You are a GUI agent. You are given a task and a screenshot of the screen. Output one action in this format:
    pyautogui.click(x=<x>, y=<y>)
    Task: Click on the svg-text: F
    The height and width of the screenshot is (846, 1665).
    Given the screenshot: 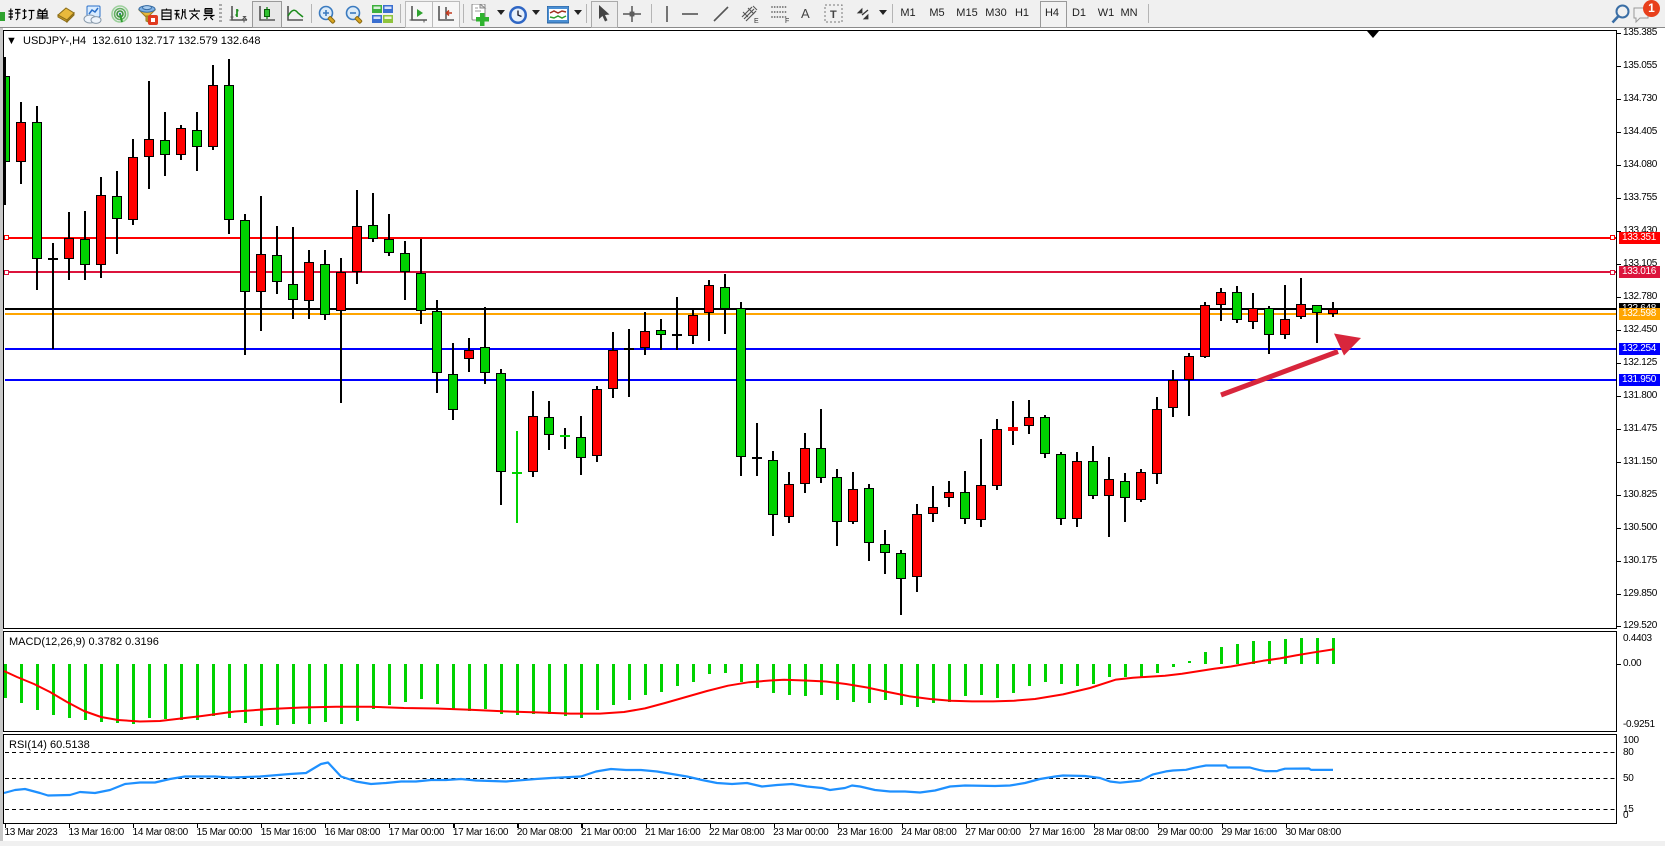 What is the action you would take?
    pyautogui.click(x=787, y=21)
    